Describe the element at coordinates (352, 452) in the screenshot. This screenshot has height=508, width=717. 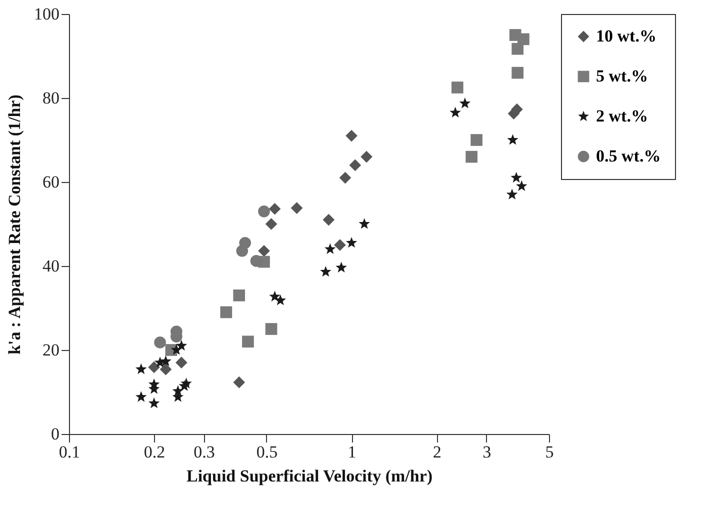
I see `x-tick-label: 1` at that location.